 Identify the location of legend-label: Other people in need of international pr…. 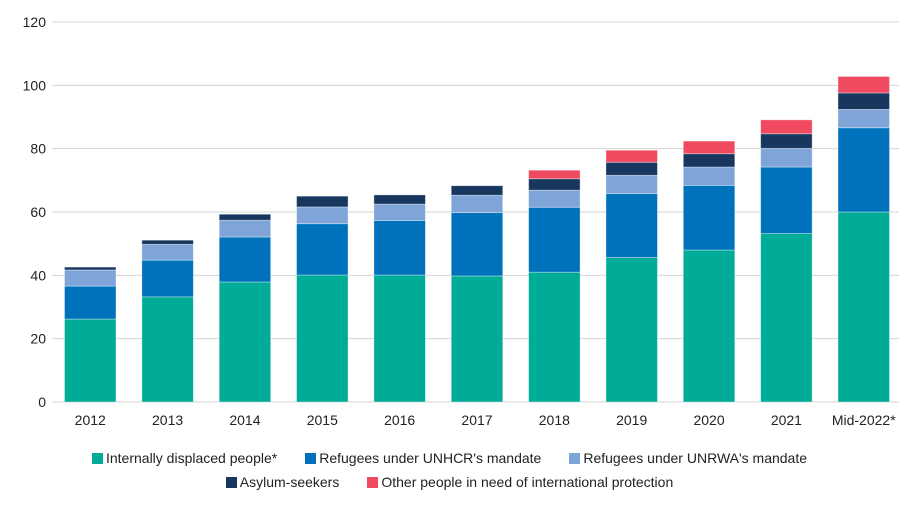
(527, 482).